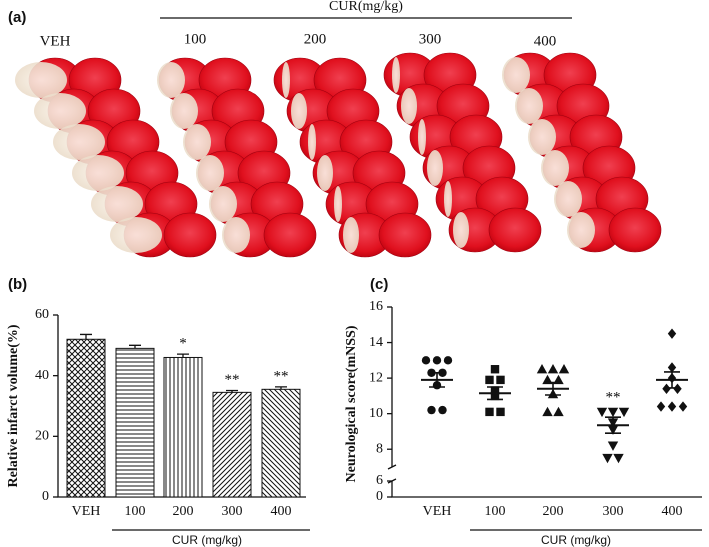 The width and height of the screenshot is (709, 547). Describe the element at coordinates (430, 39) in the screenshot. I see `column-label: 300` at that location.